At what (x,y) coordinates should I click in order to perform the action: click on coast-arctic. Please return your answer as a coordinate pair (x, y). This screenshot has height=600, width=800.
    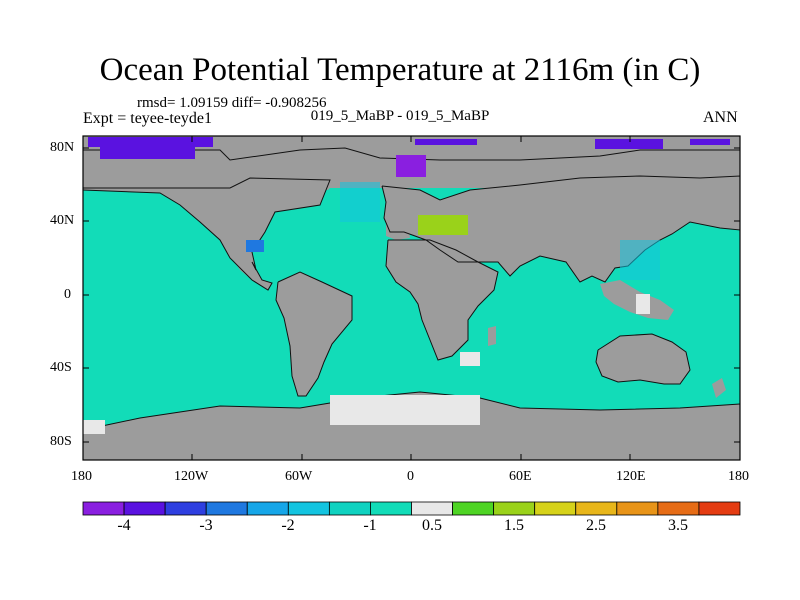
    Looking at the image, I should click on (411, 154).